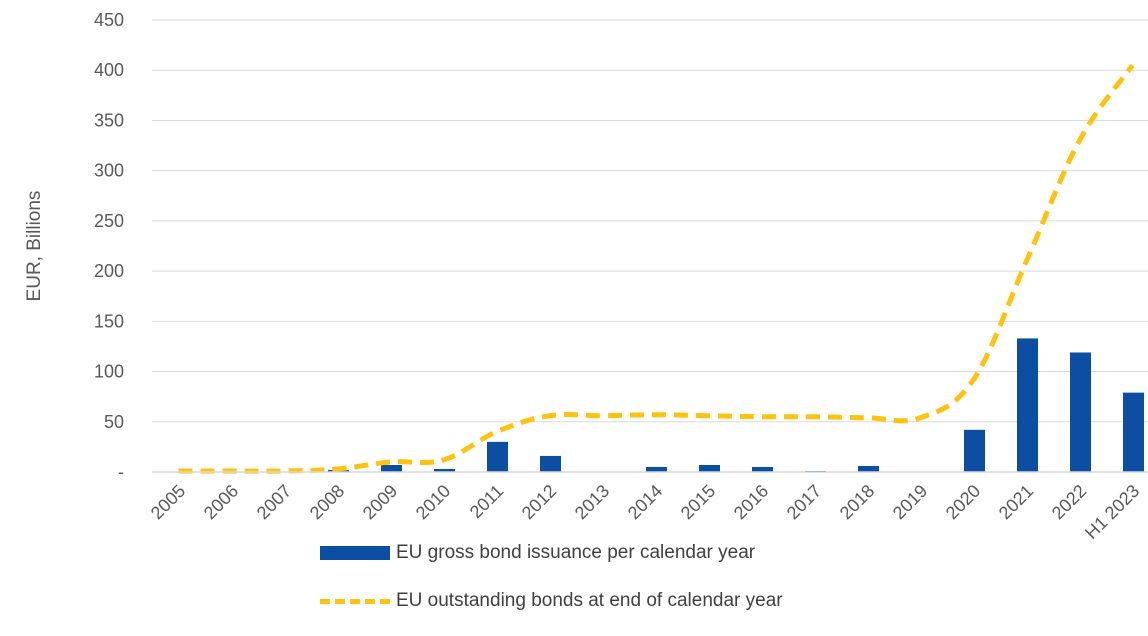 The width and height of the screenshot is (1148, 636). I want to click on legend-item-bars: EU gross bond issuance per calendar year, so click(537, 553).